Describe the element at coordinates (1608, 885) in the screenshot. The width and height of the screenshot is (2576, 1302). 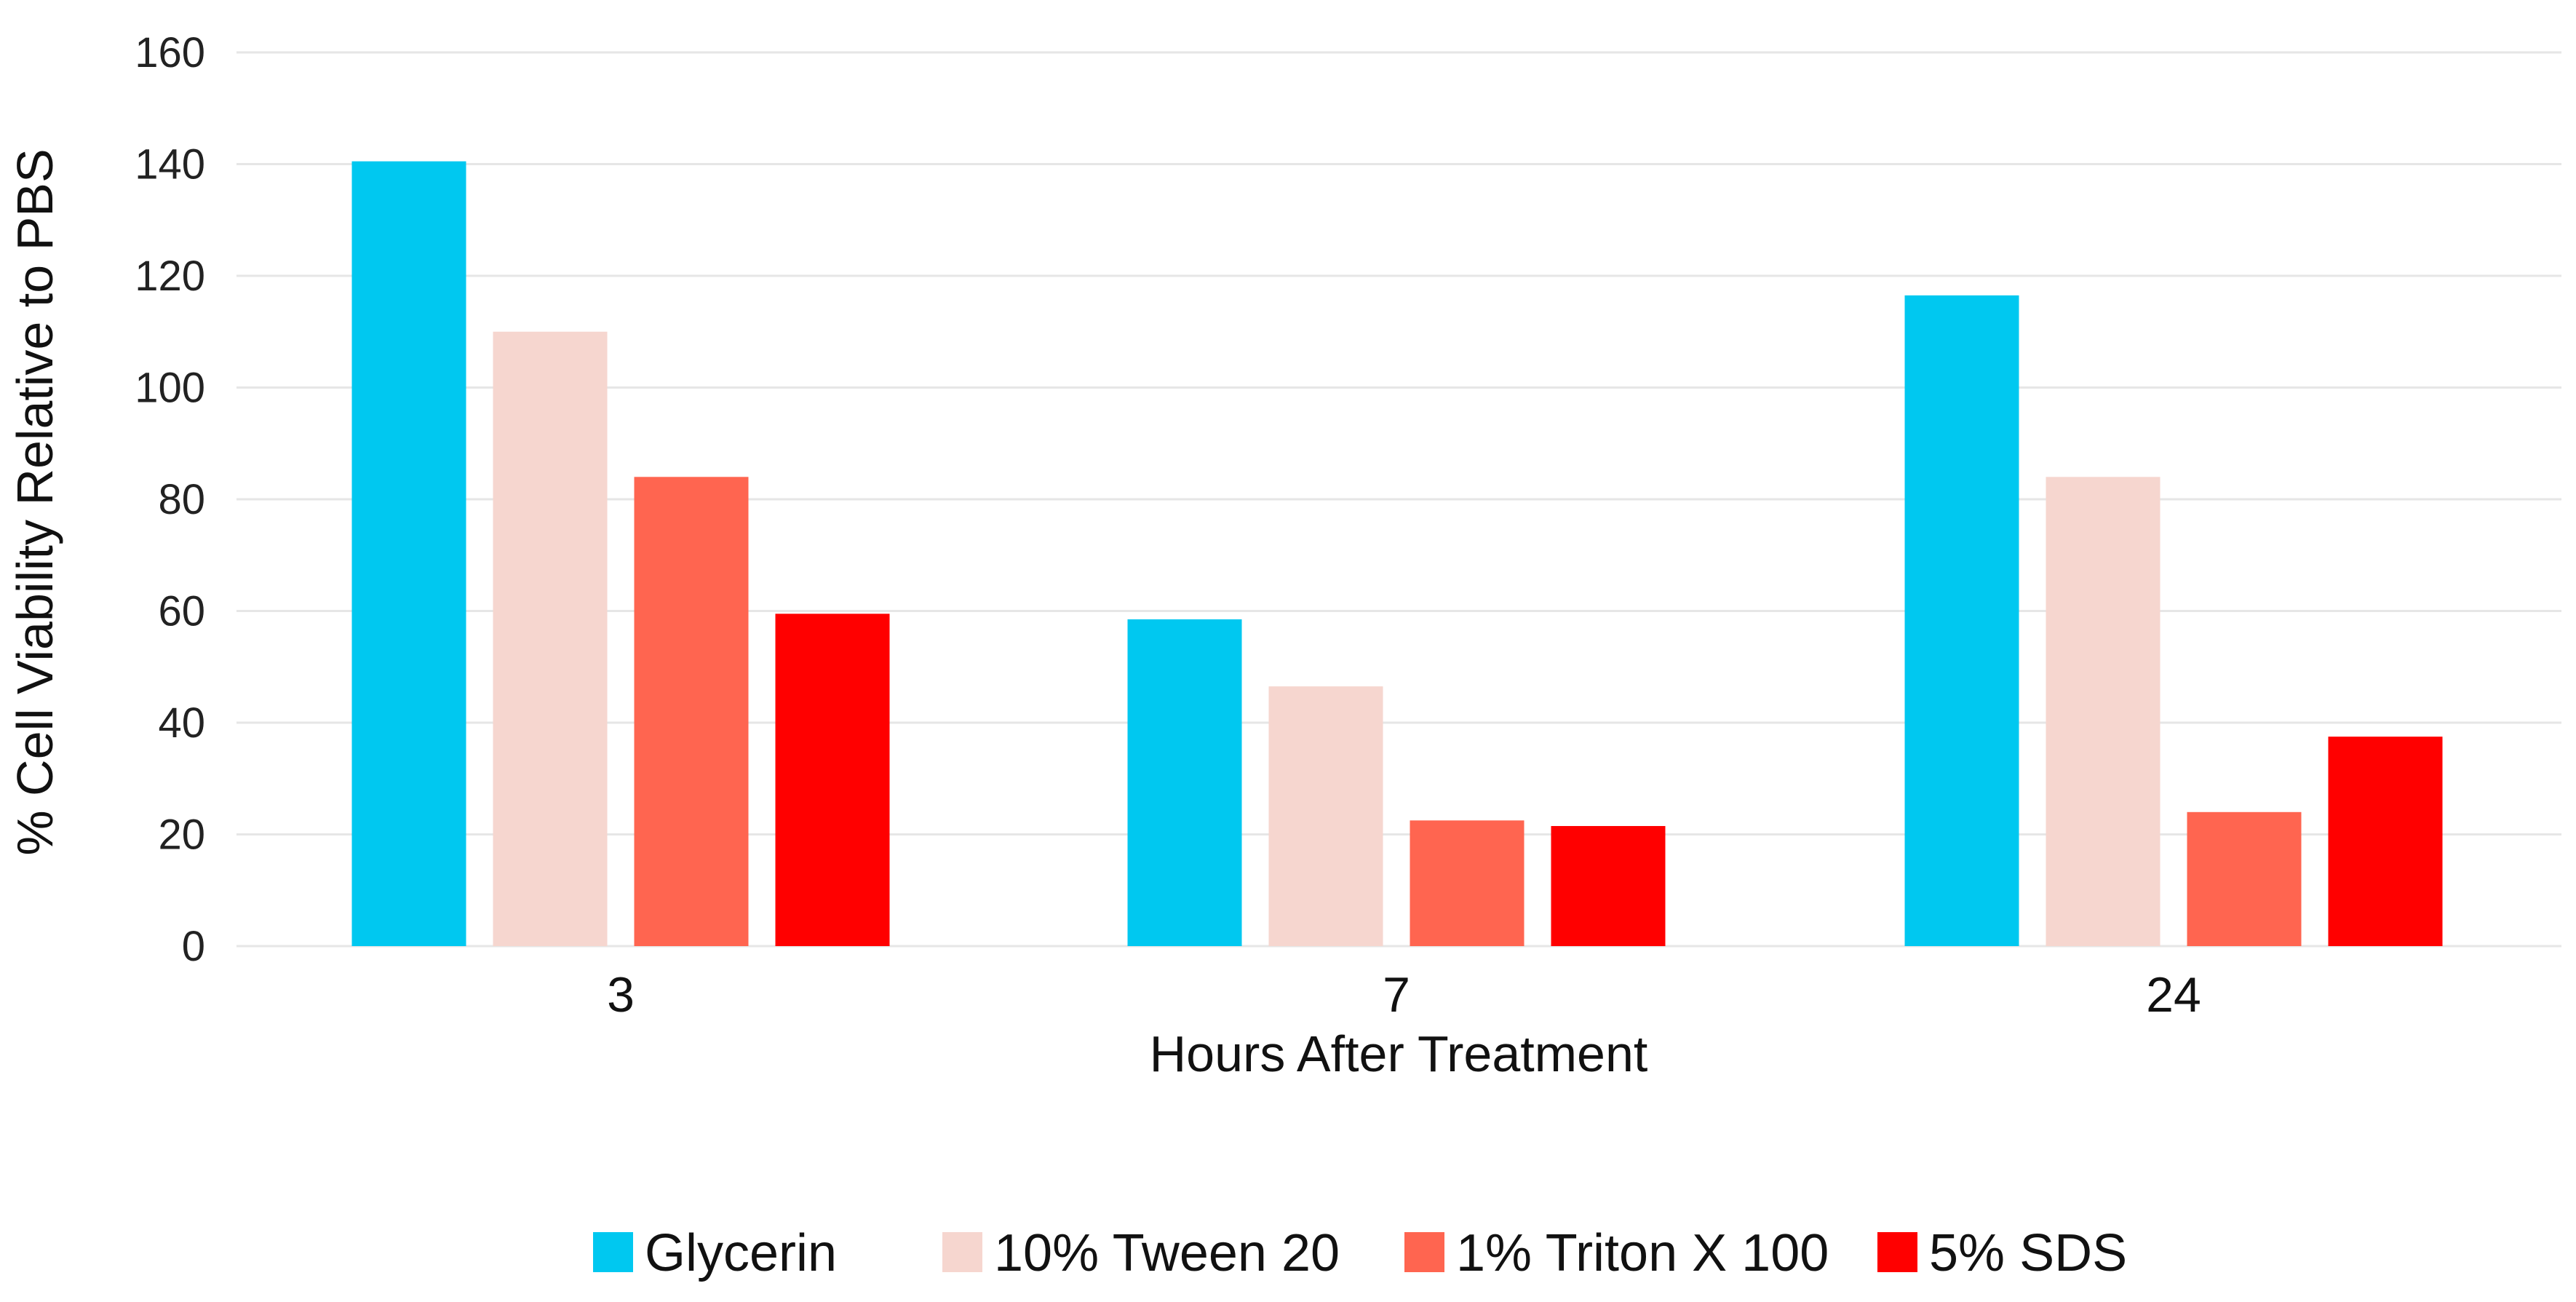
I see `bar-5-sds-7h` at that location.